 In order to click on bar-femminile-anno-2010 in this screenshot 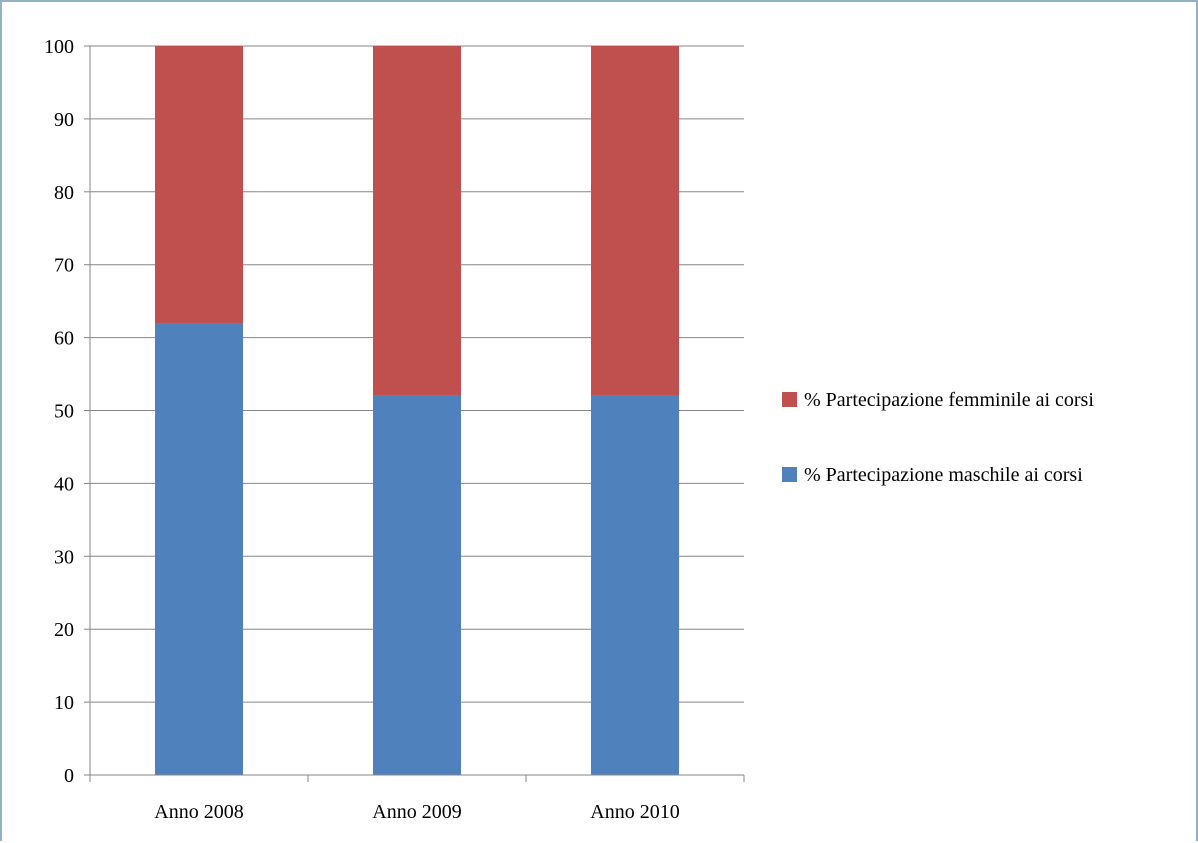, I will do `click(635, 221)`.